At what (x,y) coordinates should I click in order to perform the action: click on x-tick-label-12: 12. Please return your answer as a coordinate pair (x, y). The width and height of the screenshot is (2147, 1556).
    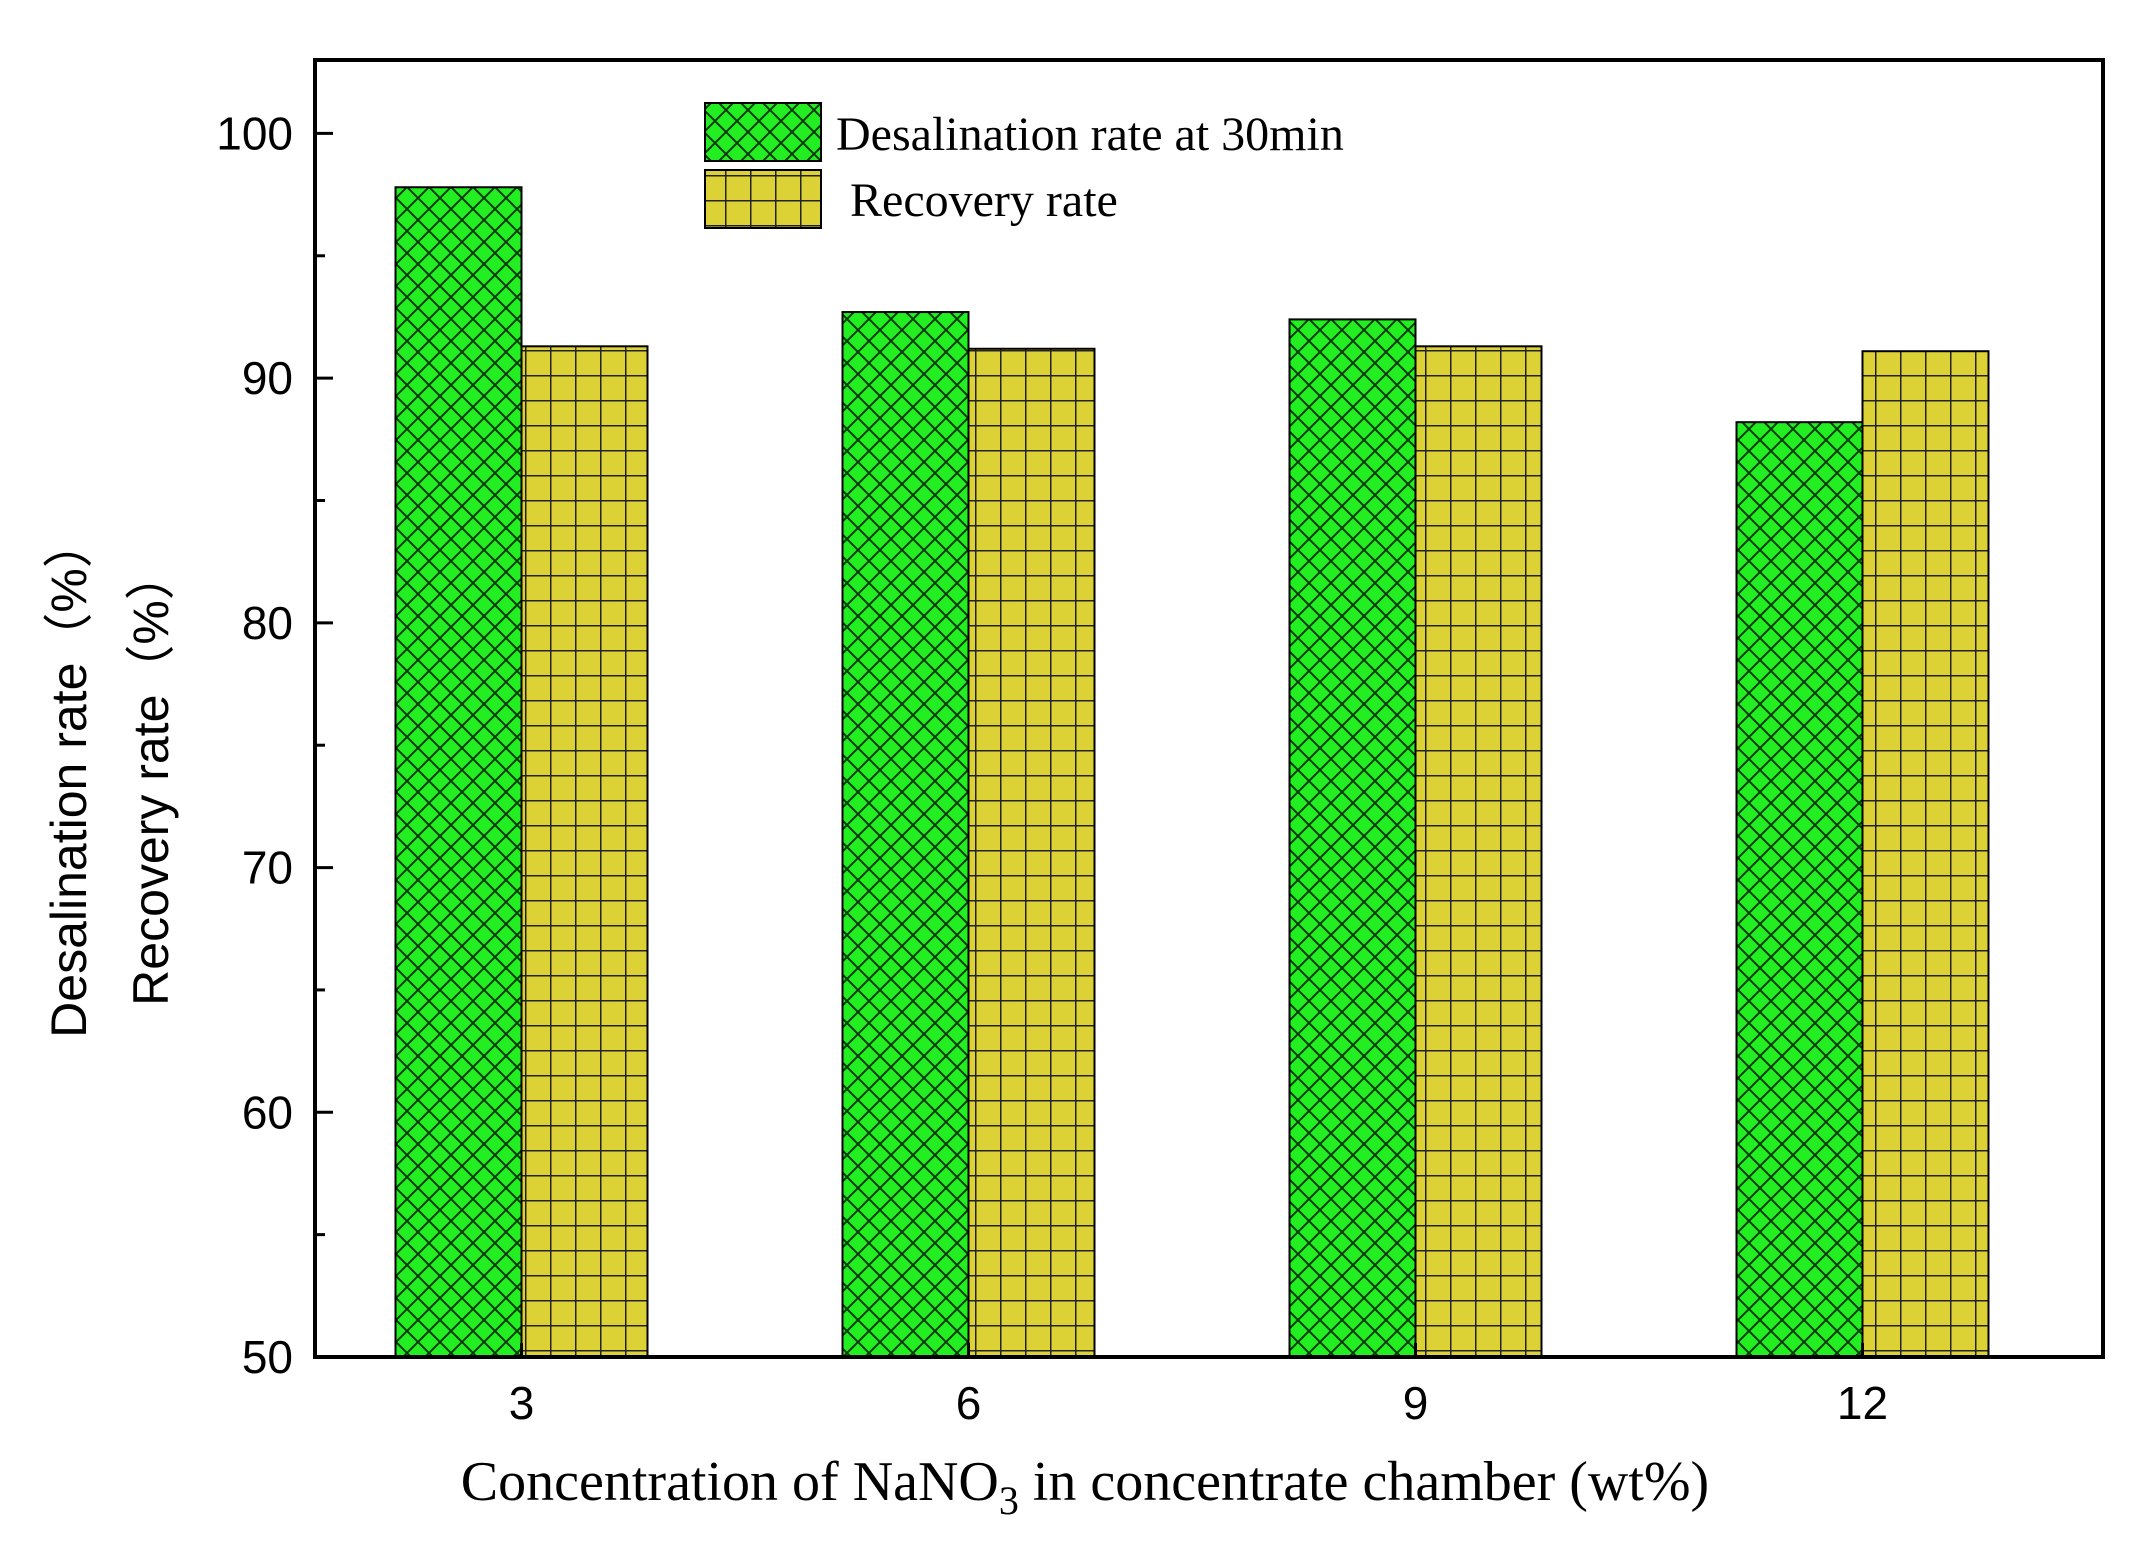
    Looking at the image, I should click on (1862, 1403).